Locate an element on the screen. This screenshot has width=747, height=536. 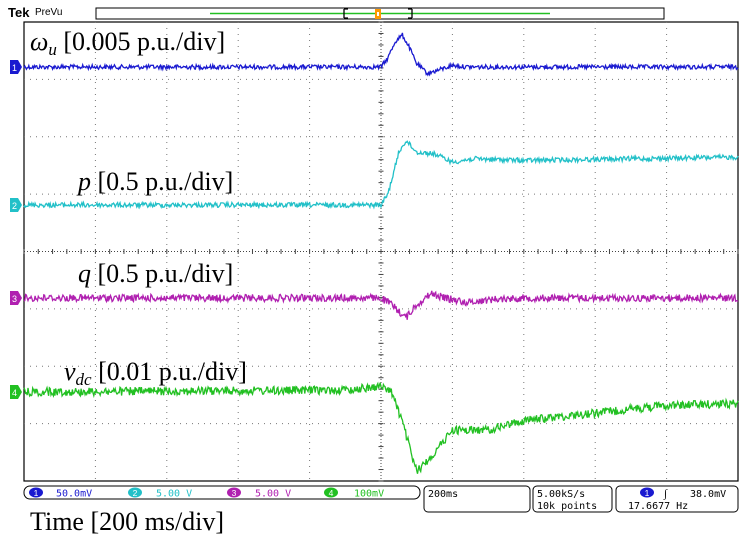
trigger-channel-num: 1 is located at coordinates (647, 493).